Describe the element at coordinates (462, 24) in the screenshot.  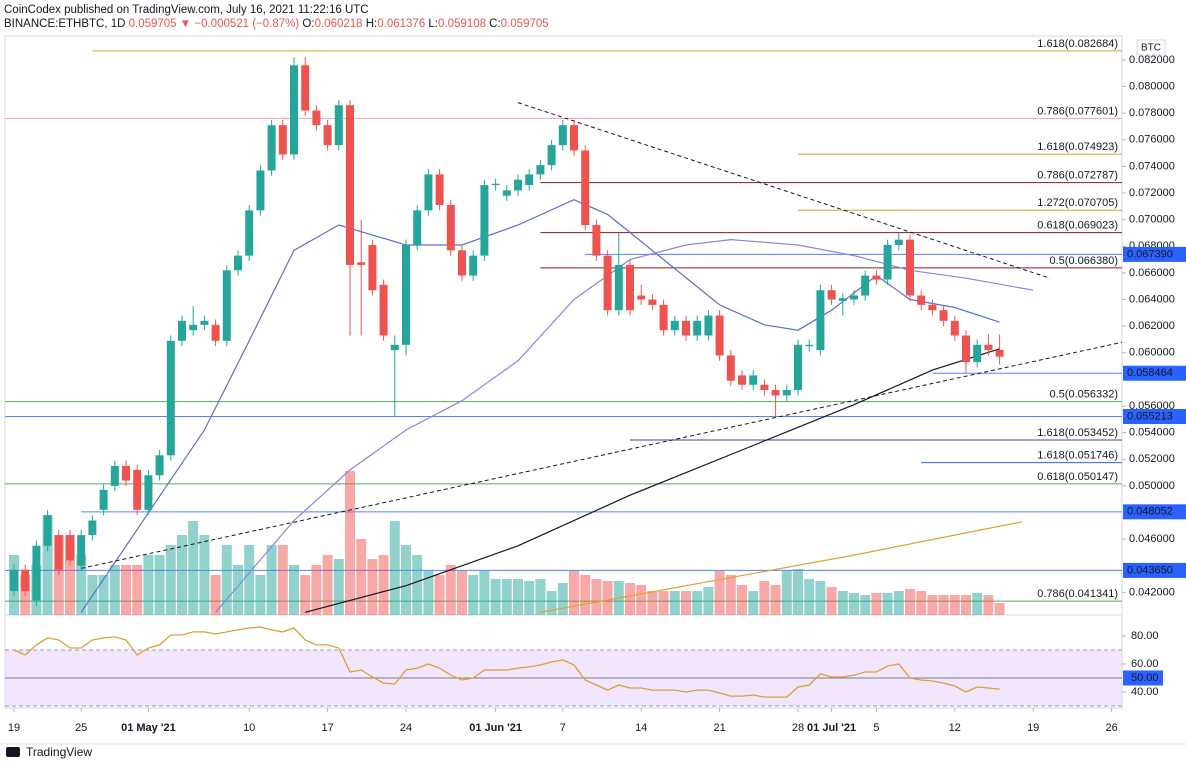
I see `header-segment: 0.059108` at that location.